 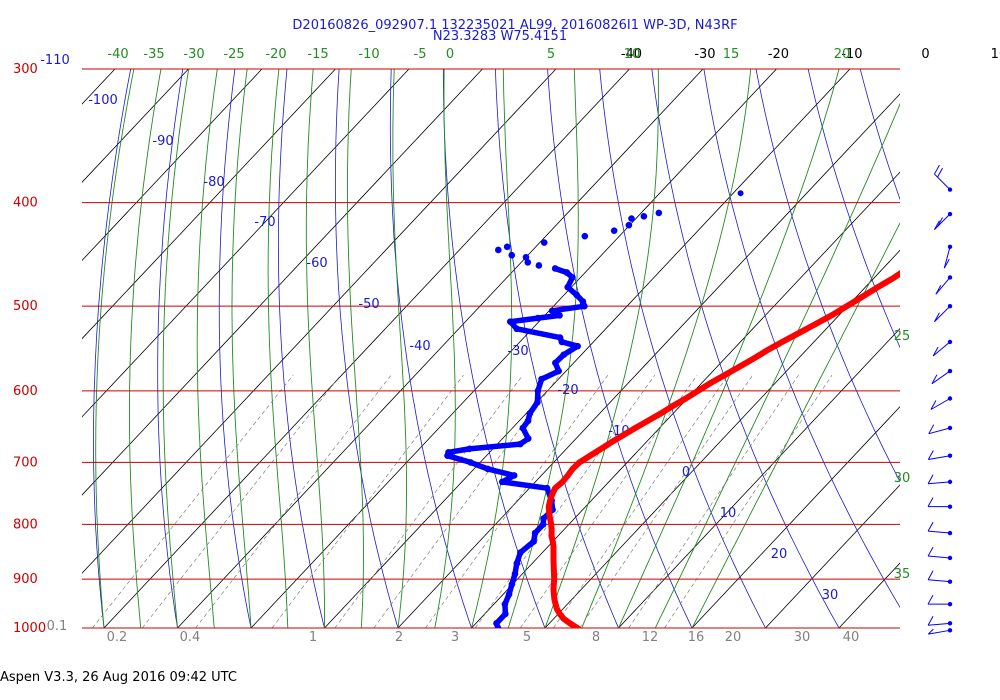 I want to click on moist-adiabat-label: 30, so click(x=902, y=478).